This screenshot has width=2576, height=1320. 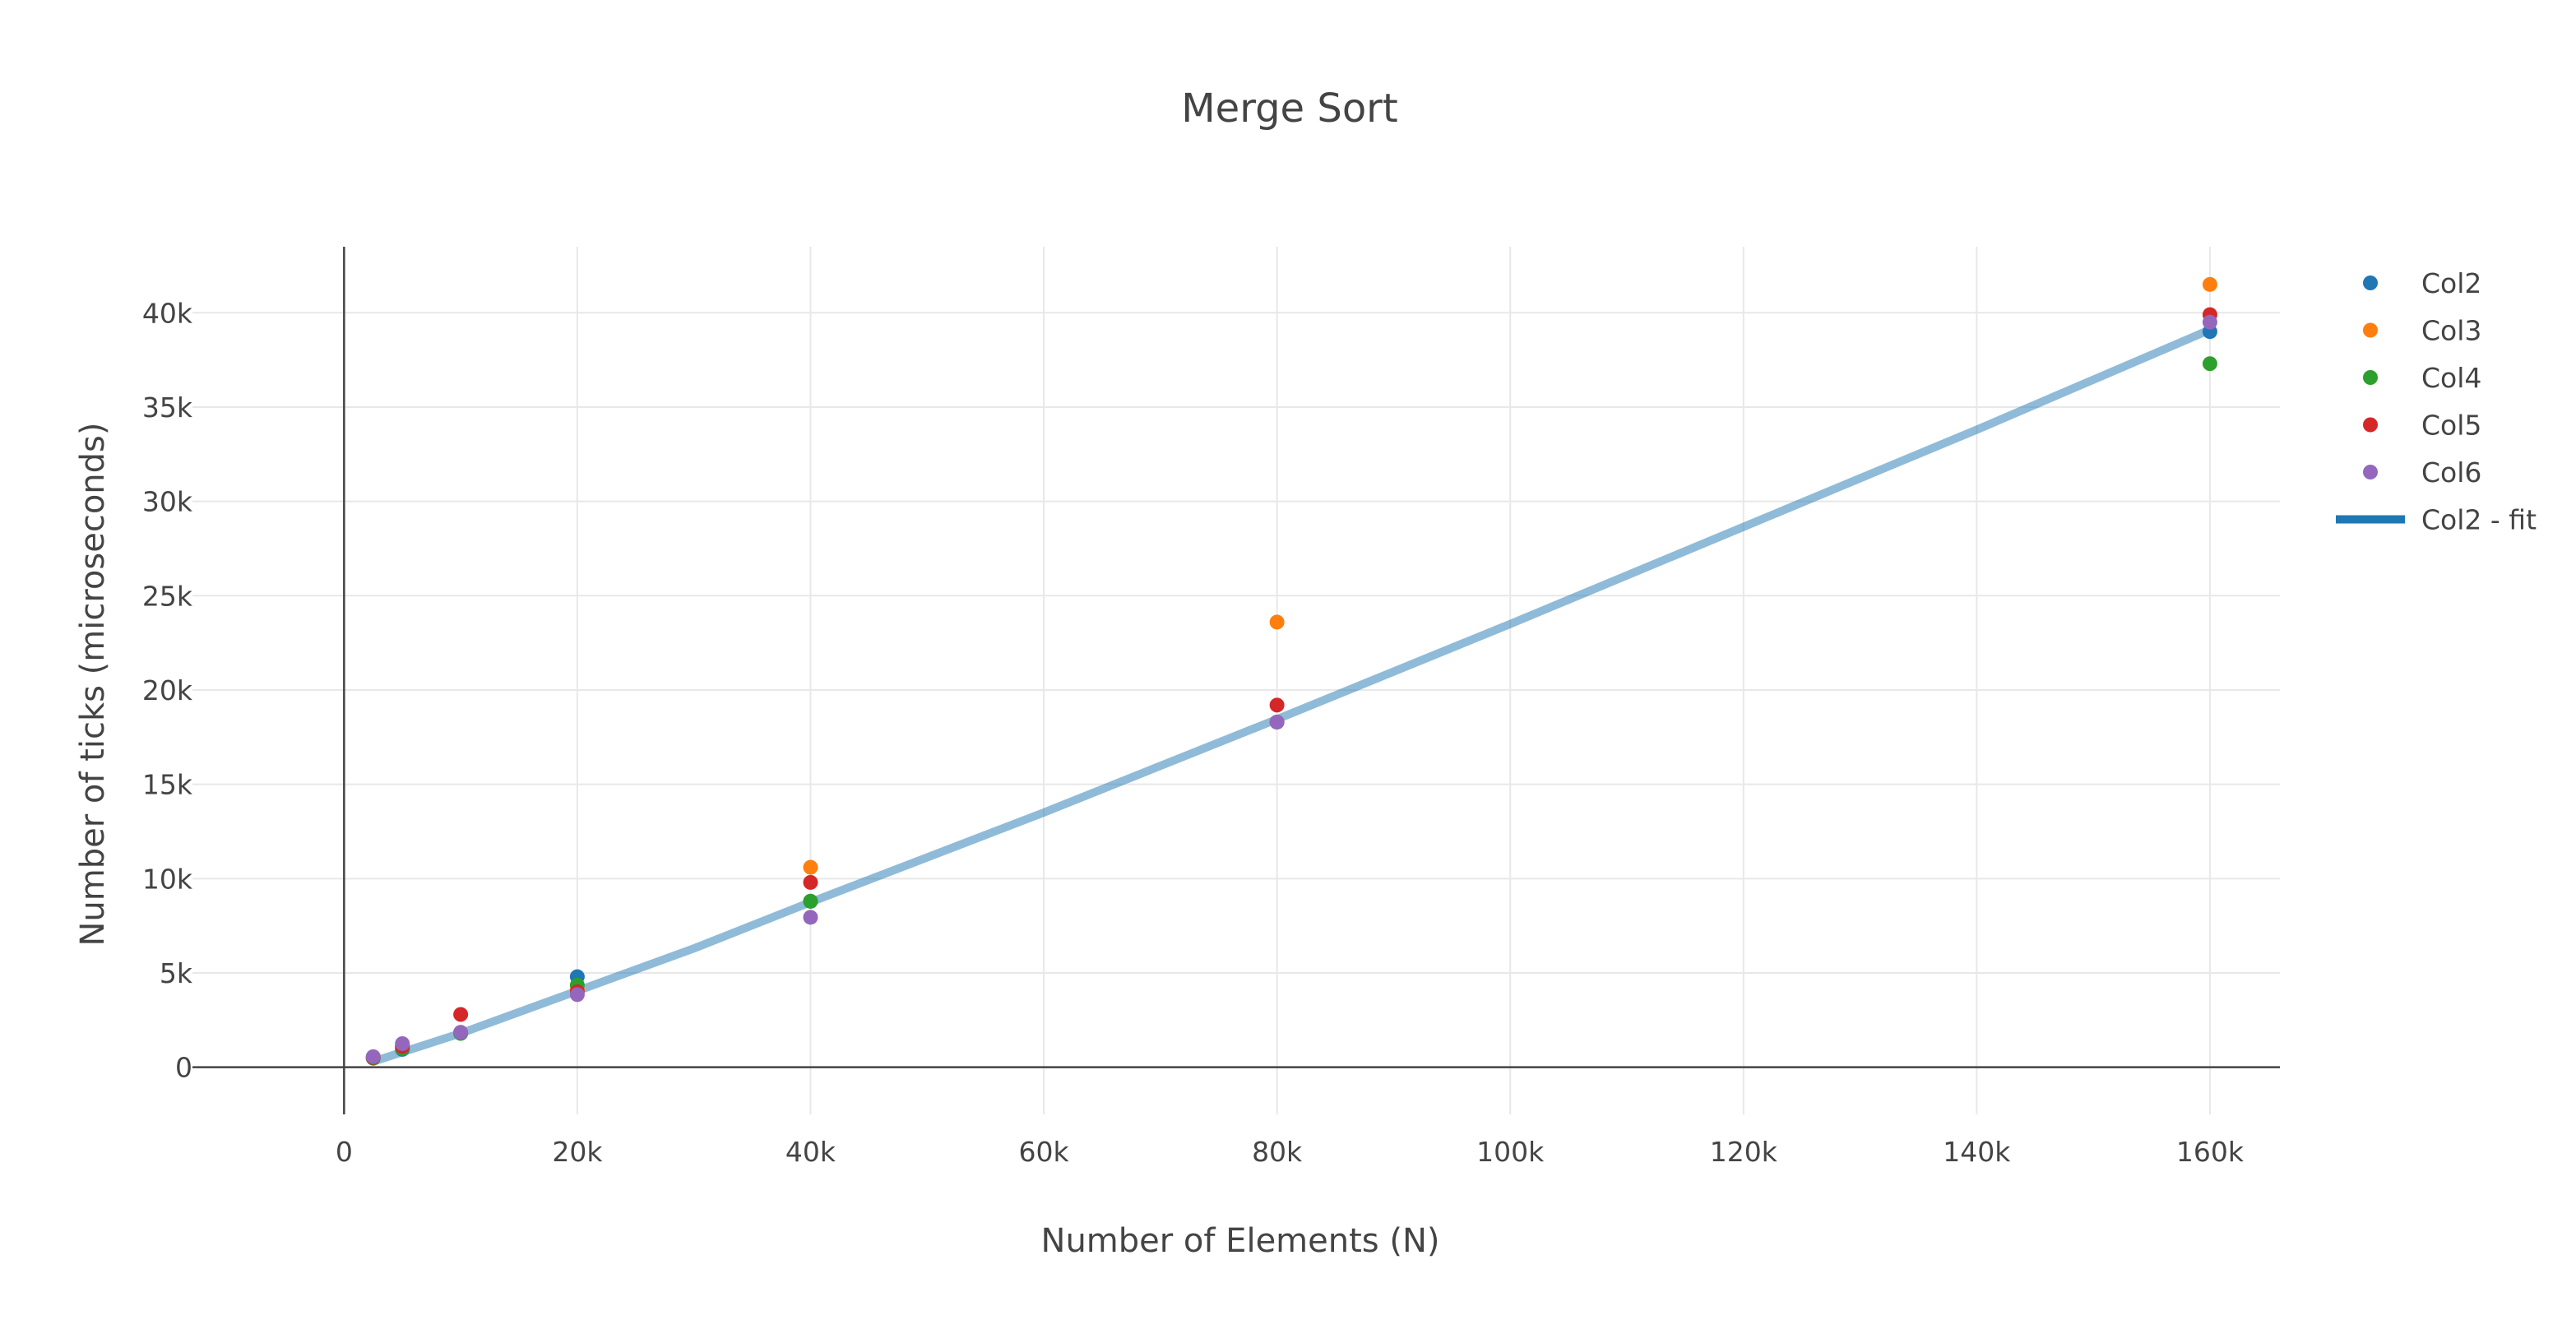 I want to click on y-tick-label: 30k, so click(x=168, y=502).